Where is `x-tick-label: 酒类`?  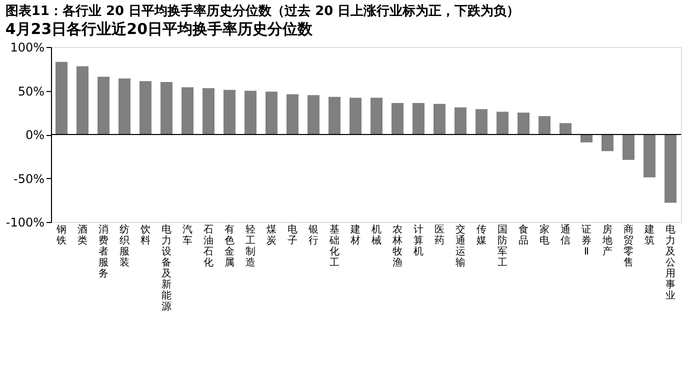 x-tick-label: 酒类 is located at coordinates (83, 235).